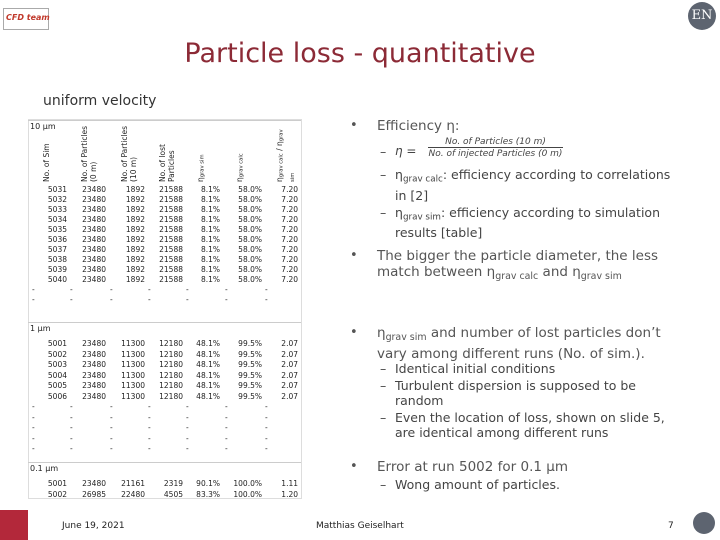 Image resolution: width=720 pixels, height=540 pixels. Describe the element at coordinates (57, 249) in the screenshot. I see `table-cell: 5037` at that location.